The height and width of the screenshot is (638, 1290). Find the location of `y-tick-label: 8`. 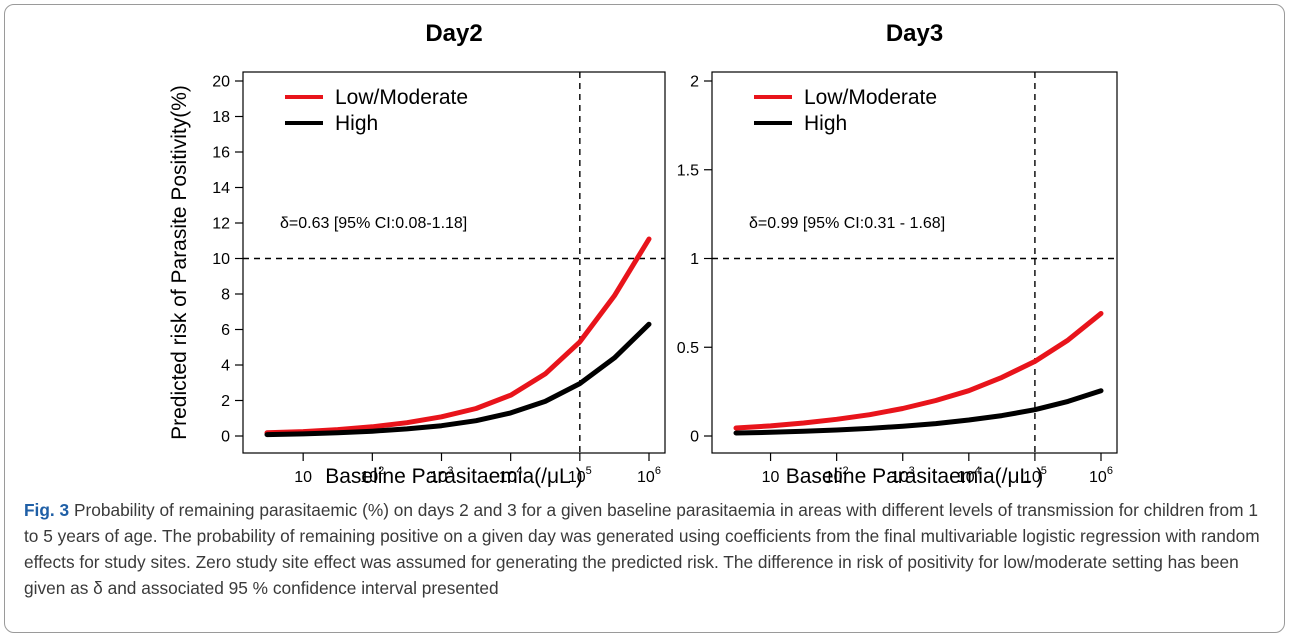

y-tick-label: 8 is located at coordinates (225, 295).